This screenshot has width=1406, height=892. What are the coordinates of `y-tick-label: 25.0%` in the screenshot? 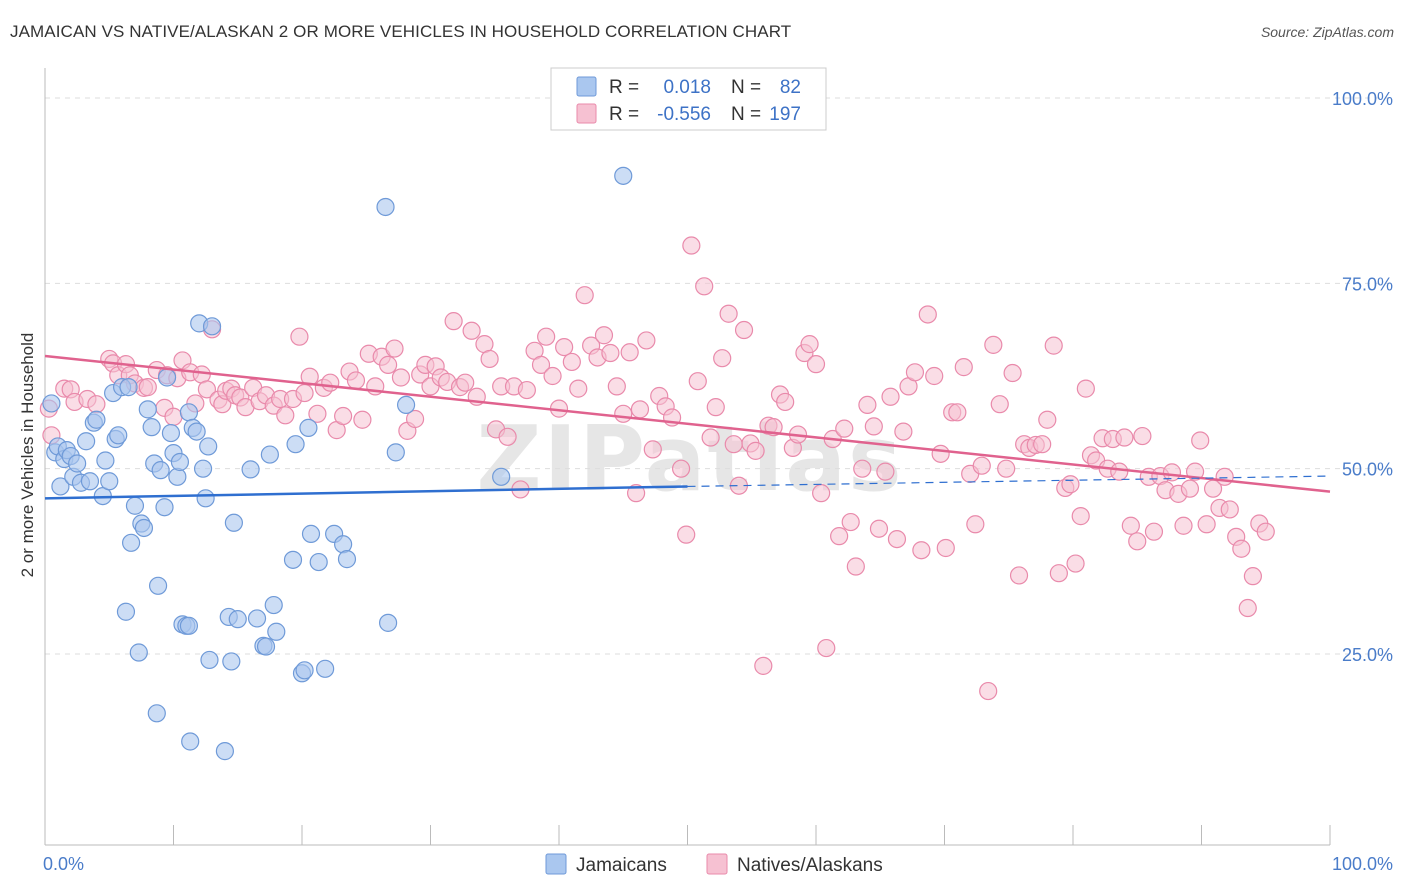 It's located at (1367, 655).